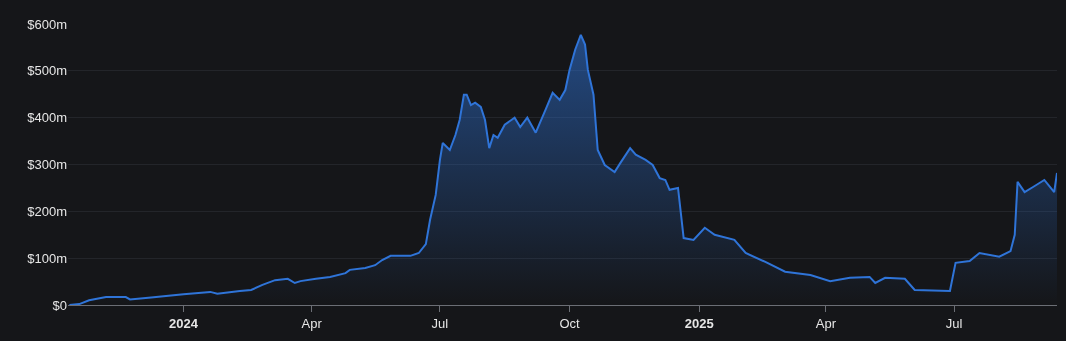  I want to click on y-tick-label: $500m, so click(47, 71).